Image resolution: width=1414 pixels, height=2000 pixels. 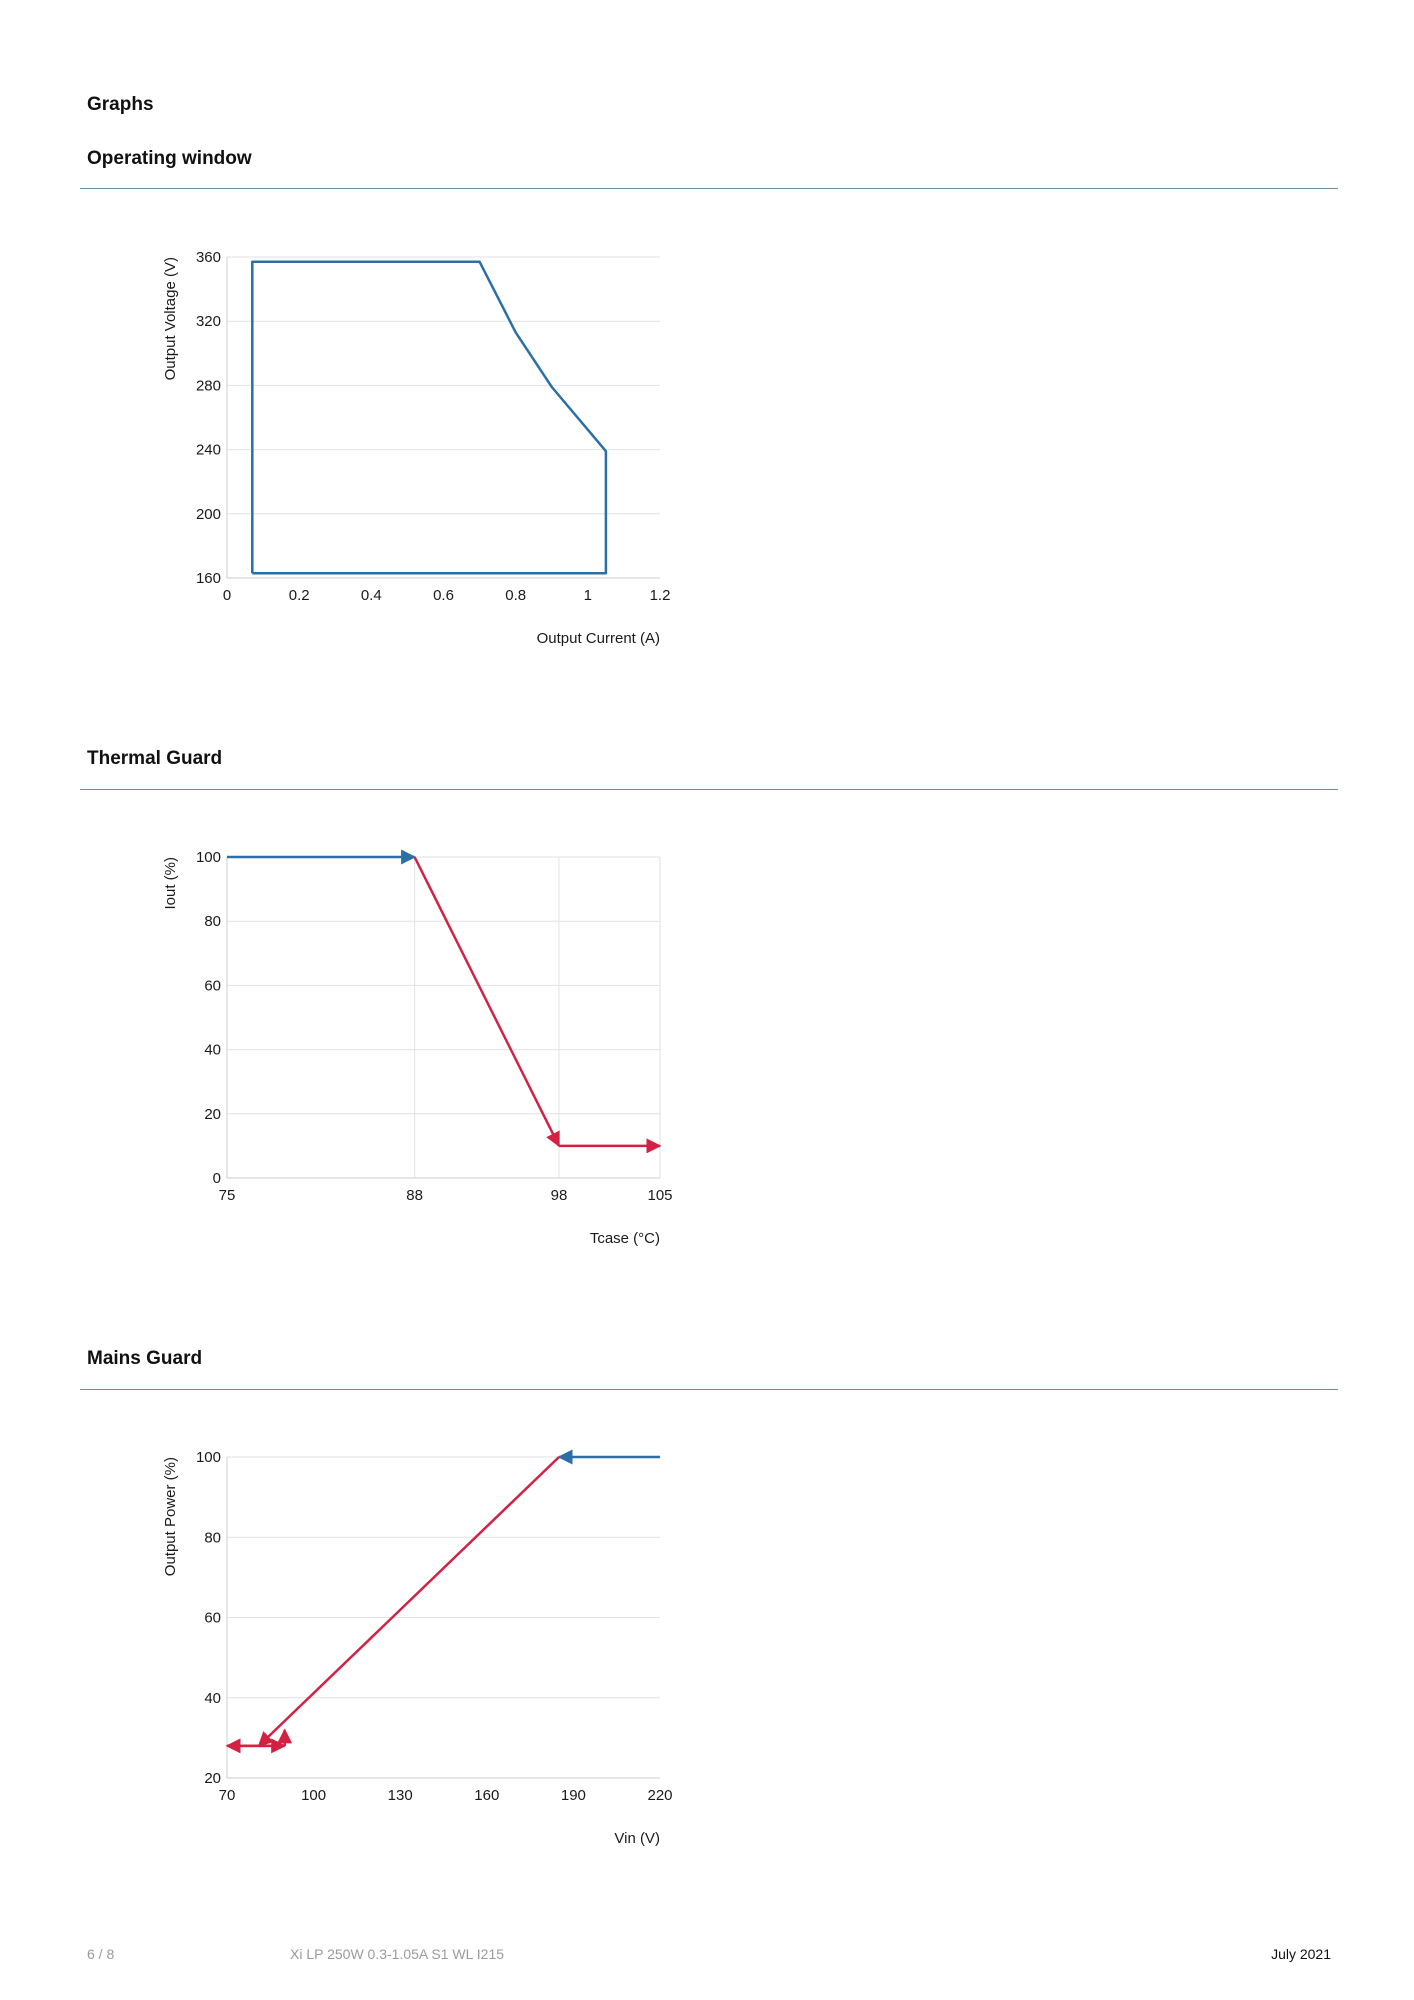 I want to click on y-axis-label: Output Voltage (V), so click(x=170, y=318).